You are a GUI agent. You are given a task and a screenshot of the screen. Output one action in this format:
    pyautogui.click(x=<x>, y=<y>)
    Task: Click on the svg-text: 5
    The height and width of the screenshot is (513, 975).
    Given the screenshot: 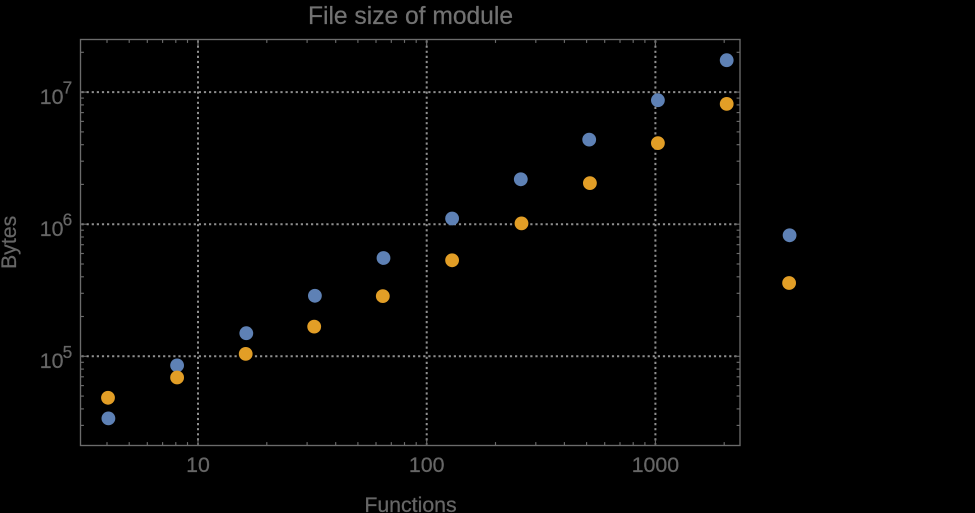 What is the action you would take?
    pyautogui.click(x=68, y=352)
    